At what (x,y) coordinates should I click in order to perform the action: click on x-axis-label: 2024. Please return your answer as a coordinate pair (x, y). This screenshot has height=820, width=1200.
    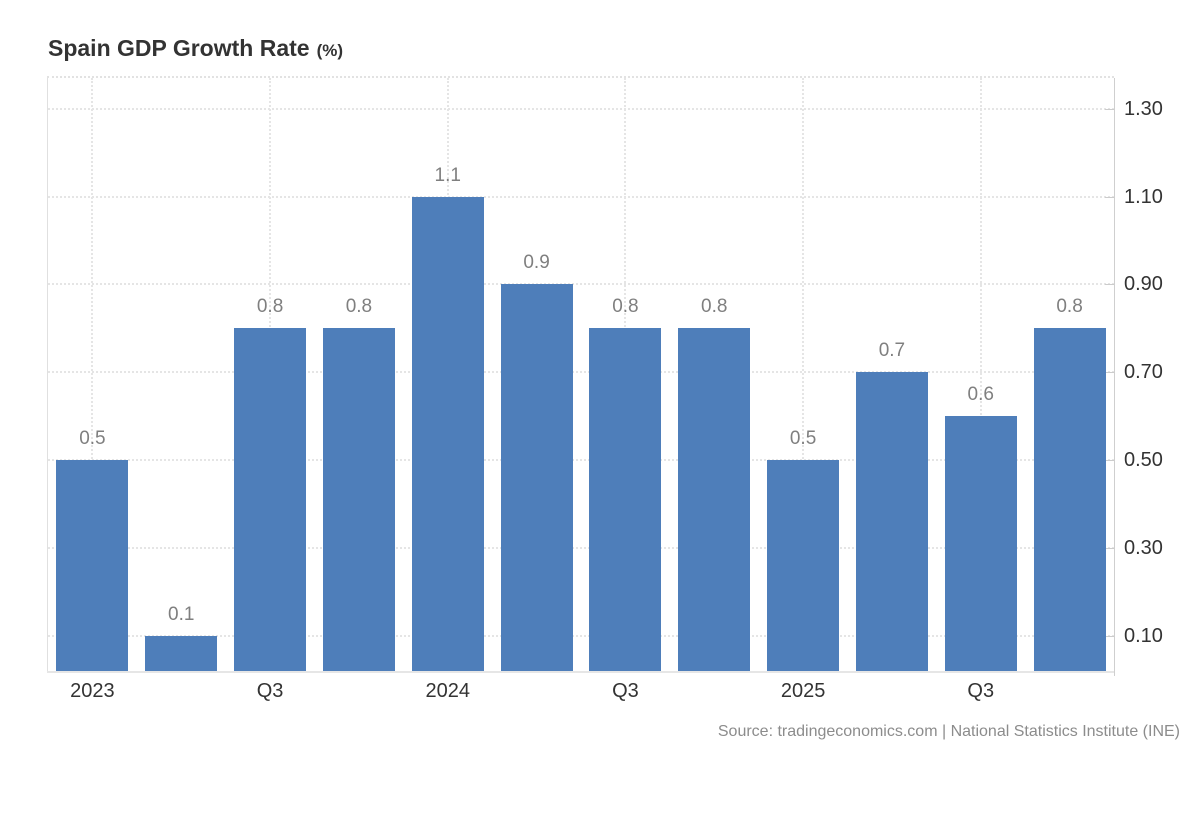
    Looking at the image, I should click on (448, 691).